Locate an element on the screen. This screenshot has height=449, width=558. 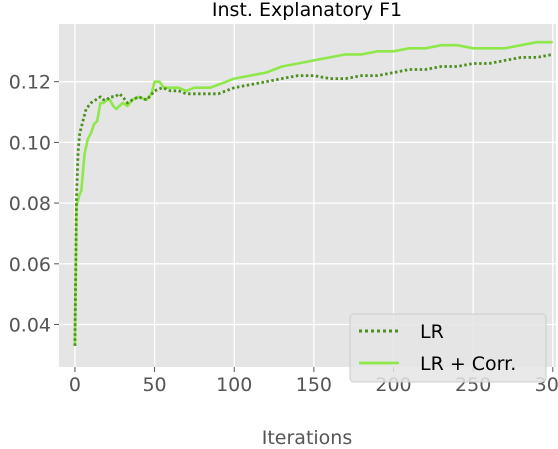
legend: LR LR + Corr. is located at coordinates (448, 348).